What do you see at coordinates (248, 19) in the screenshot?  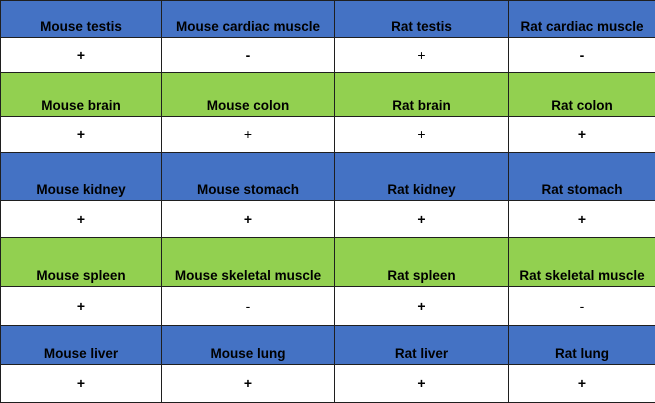 I see `tissue-name-cell: Mouse cardiac muscle` at bounding box center [248, 19].